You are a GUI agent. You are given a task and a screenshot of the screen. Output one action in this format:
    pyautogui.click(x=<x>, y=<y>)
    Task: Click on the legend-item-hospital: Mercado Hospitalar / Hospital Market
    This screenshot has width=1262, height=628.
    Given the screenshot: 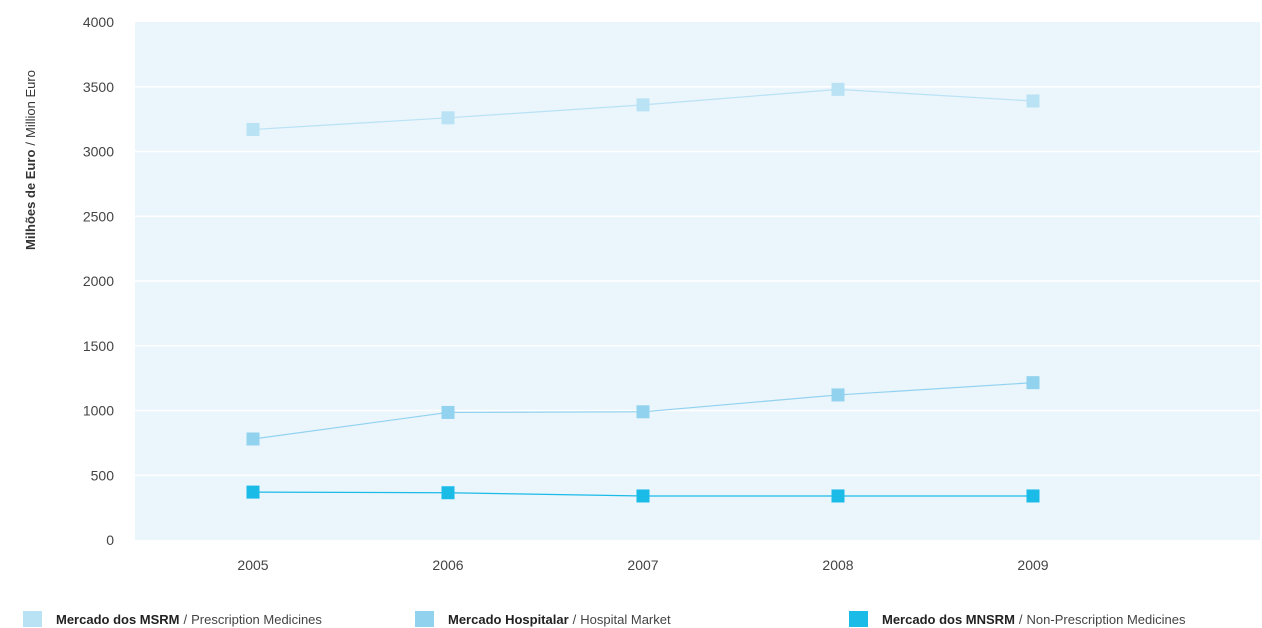 What is the action you would take?
    pyautogui.click(x=543, y=619)
    